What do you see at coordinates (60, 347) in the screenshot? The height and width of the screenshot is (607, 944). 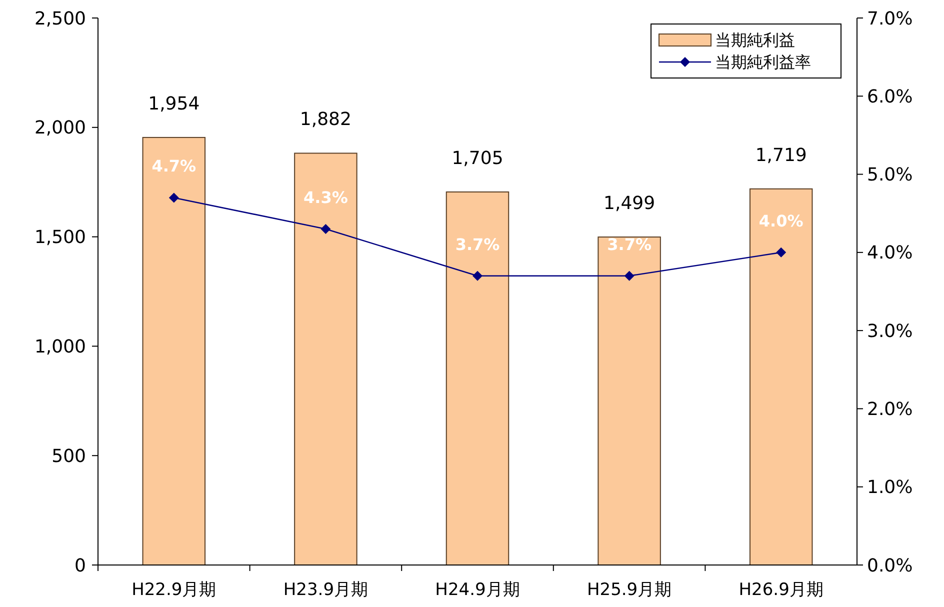 I see `y-tick-label: 1,000` at bounding box center [60, 347].